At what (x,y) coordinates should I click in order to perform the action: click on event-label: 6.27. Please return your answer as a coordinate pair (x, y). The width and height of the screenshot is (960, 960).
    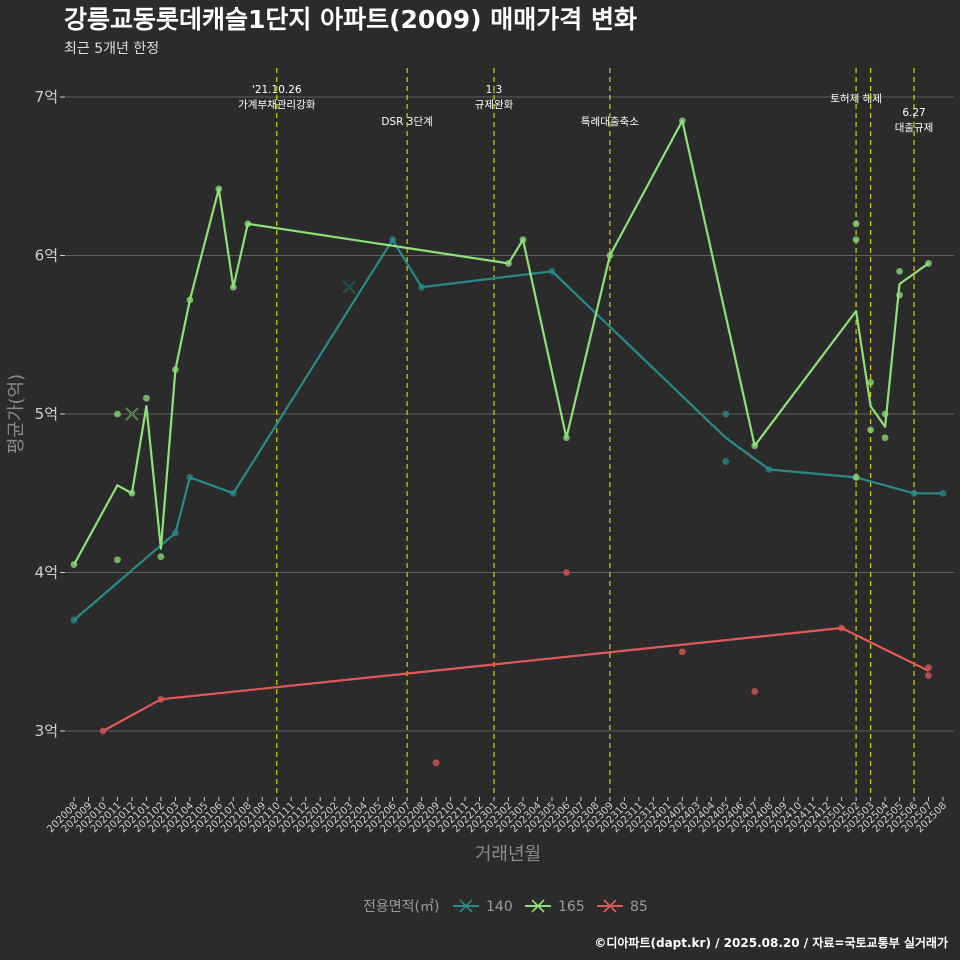
    Looking at the image, I should click on (913, 113).